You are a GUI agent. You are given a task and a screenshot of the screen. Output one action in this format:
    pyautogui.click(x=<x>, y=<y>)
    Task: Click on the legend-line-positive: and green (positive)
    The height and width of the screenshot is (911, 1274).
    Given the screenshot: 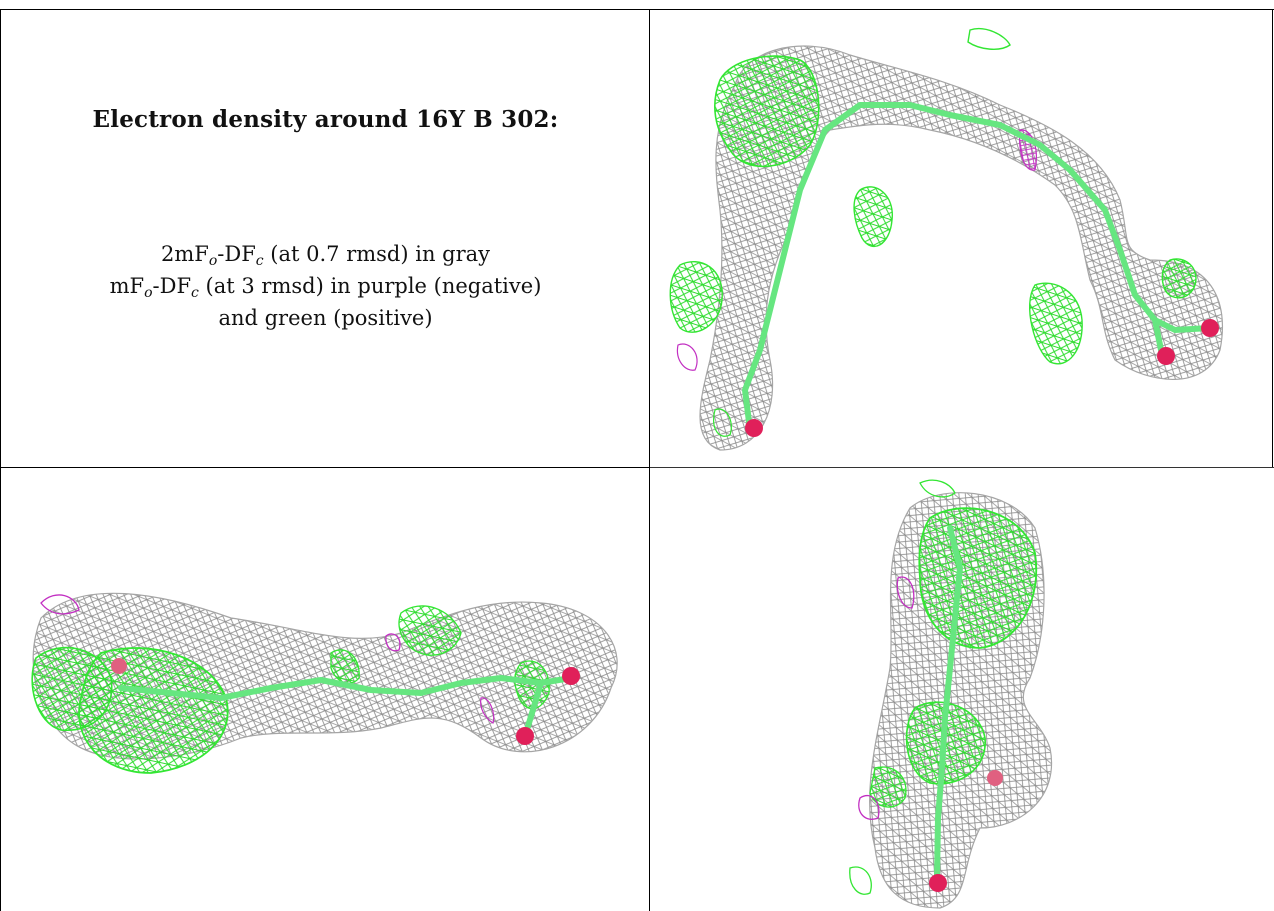 What is the action you would take?
    pyautogui.click(x=325, y=318)
    